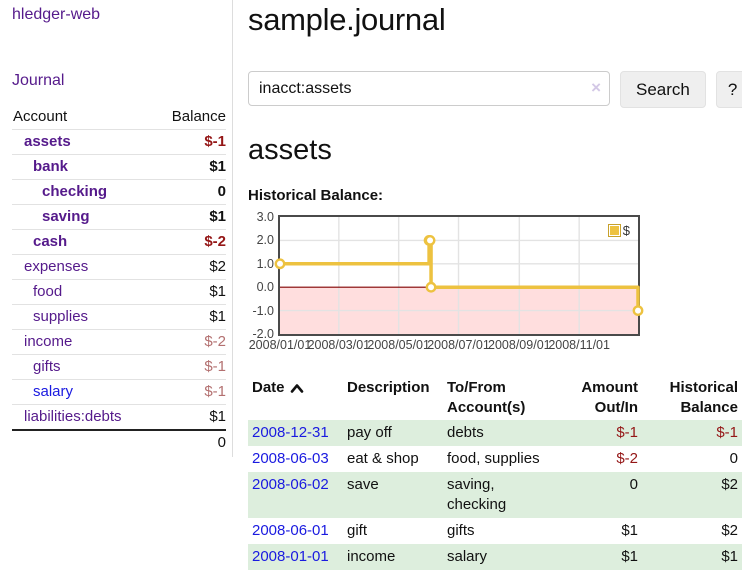 The image size is (742, 582). I want to click on transaction-balance: $1, so click(729, 556).